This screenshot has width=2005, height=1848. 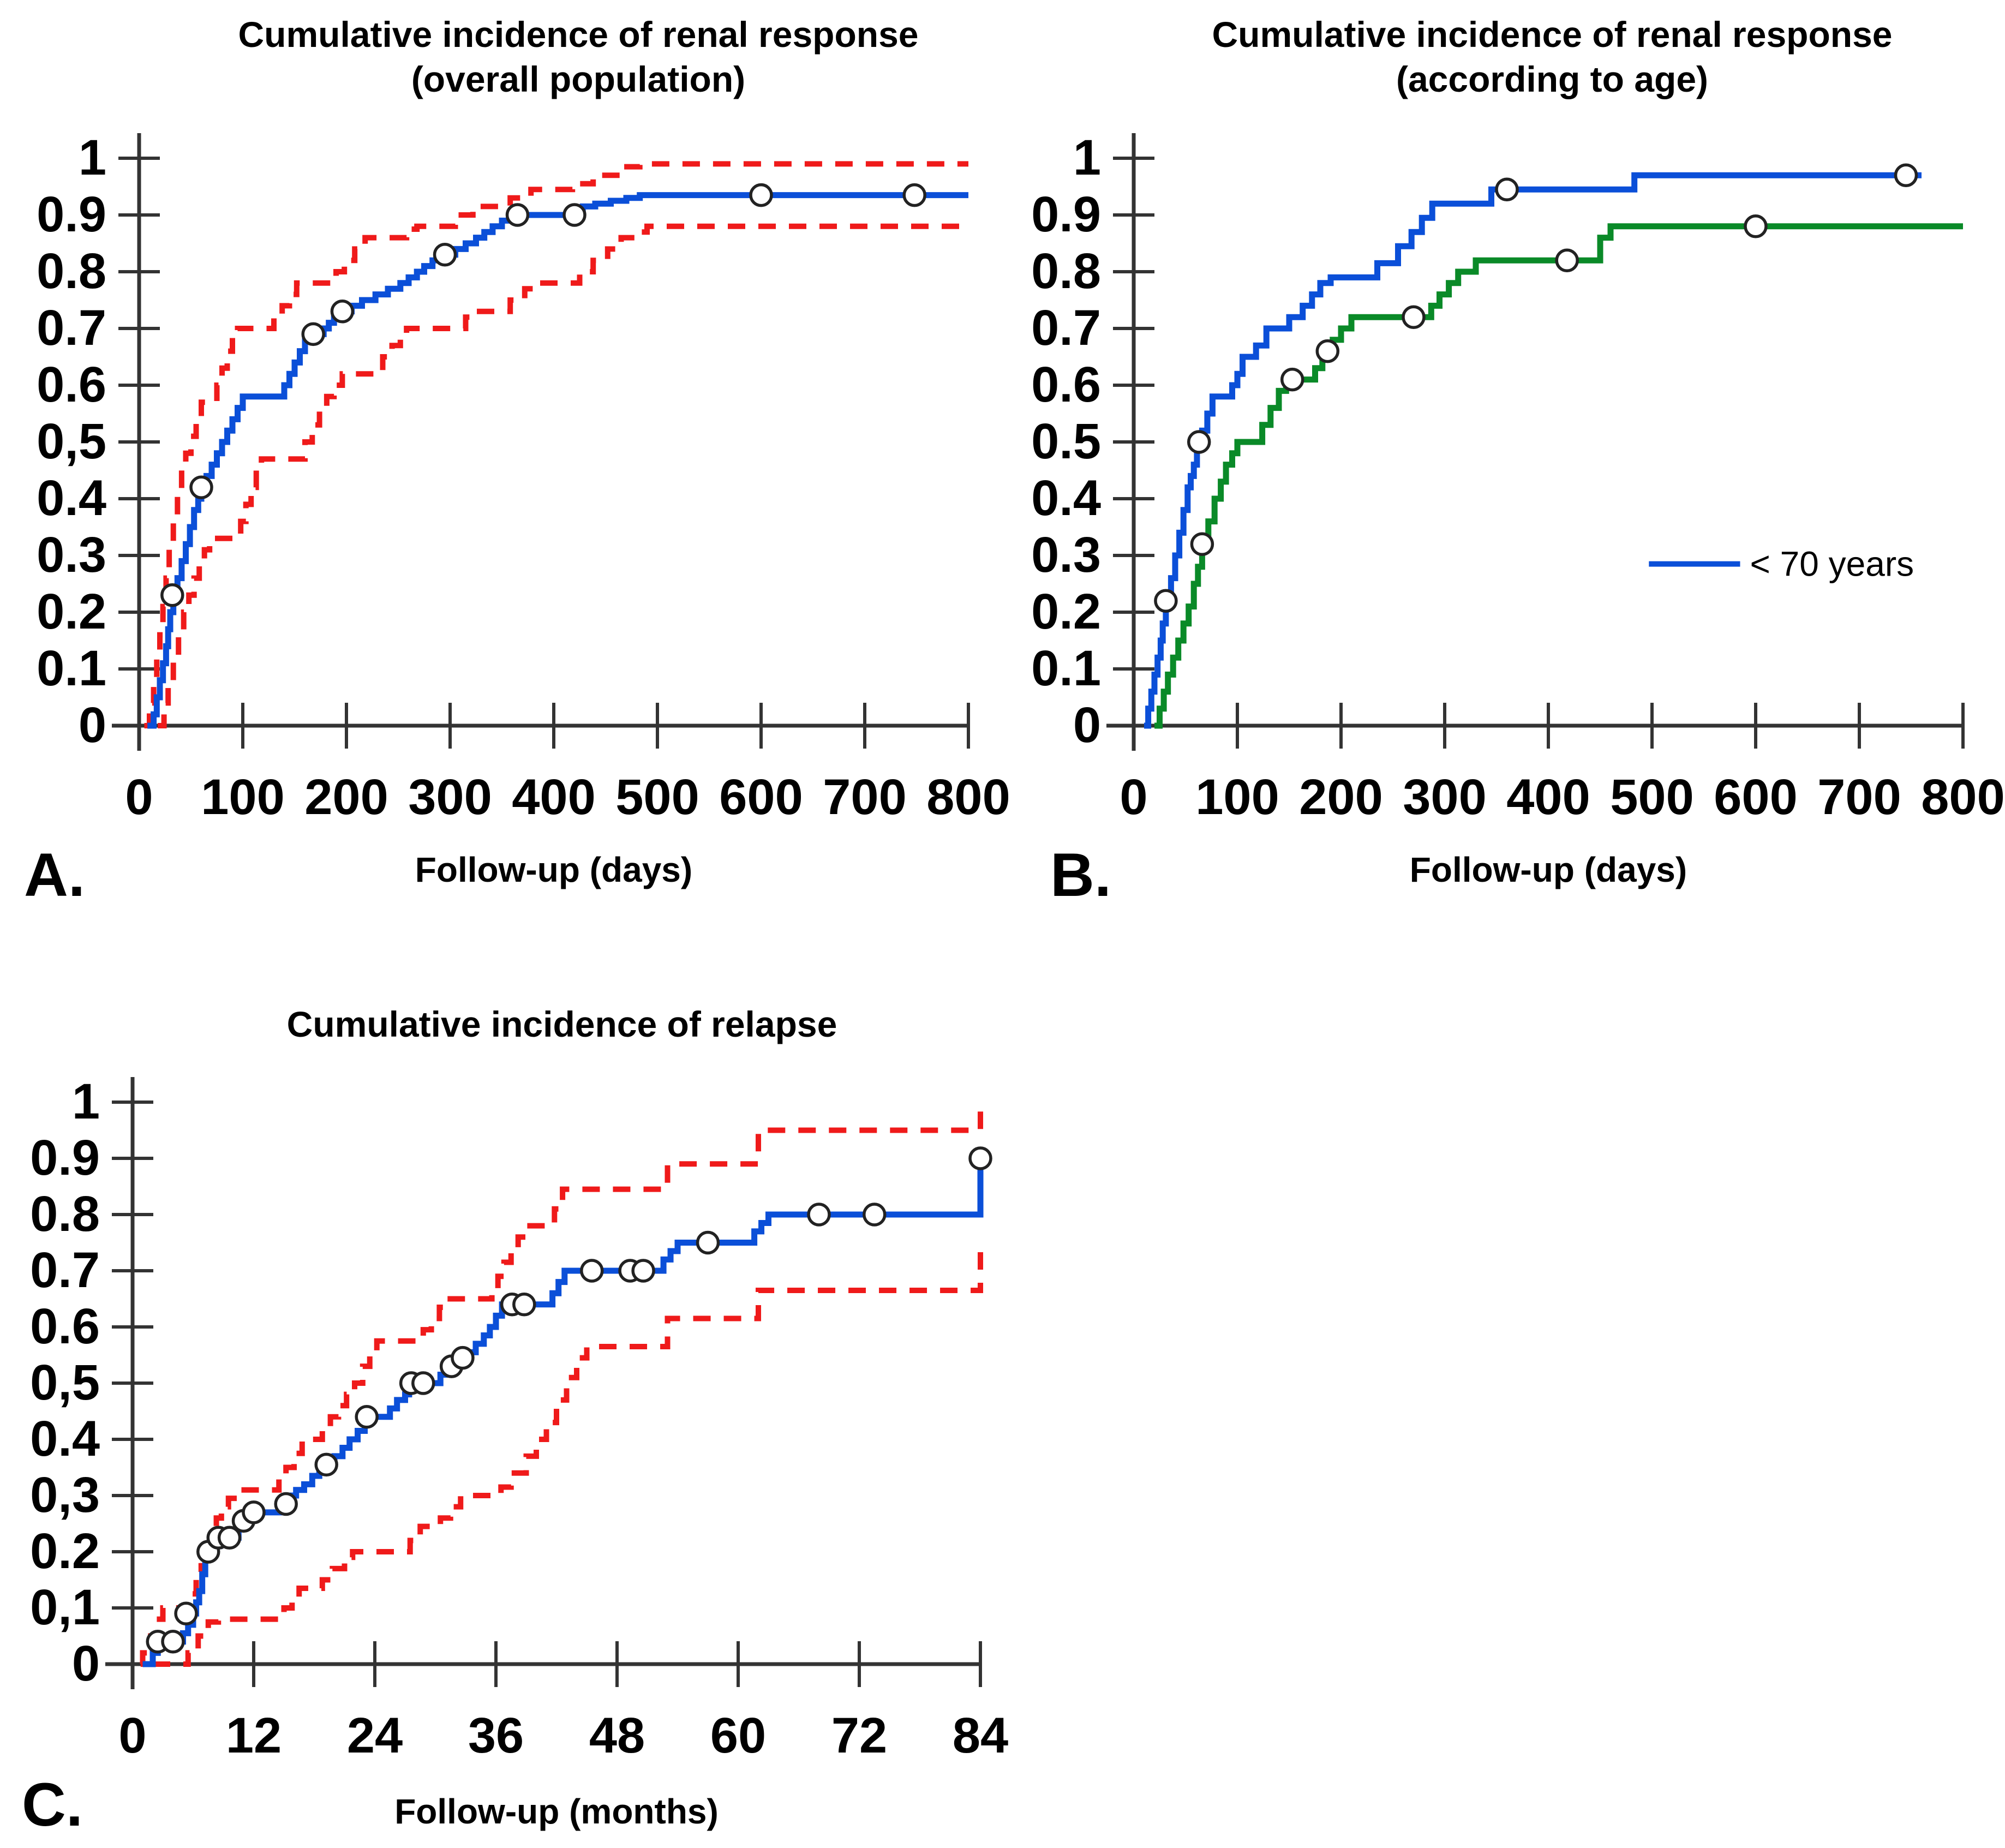 What do you see at coordinates (1066, 668) in the screenshot?
I see `y-tick-label: 0.1` at bounding box center [1066, 668].